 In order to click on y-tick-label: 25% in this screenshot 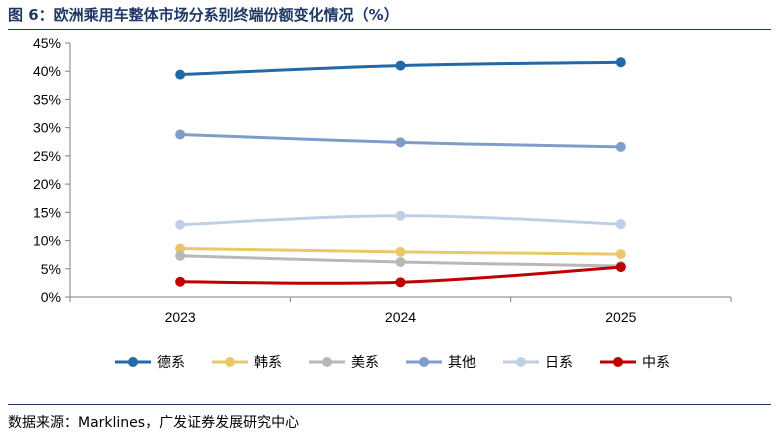, I will do `click(47, 156)`.